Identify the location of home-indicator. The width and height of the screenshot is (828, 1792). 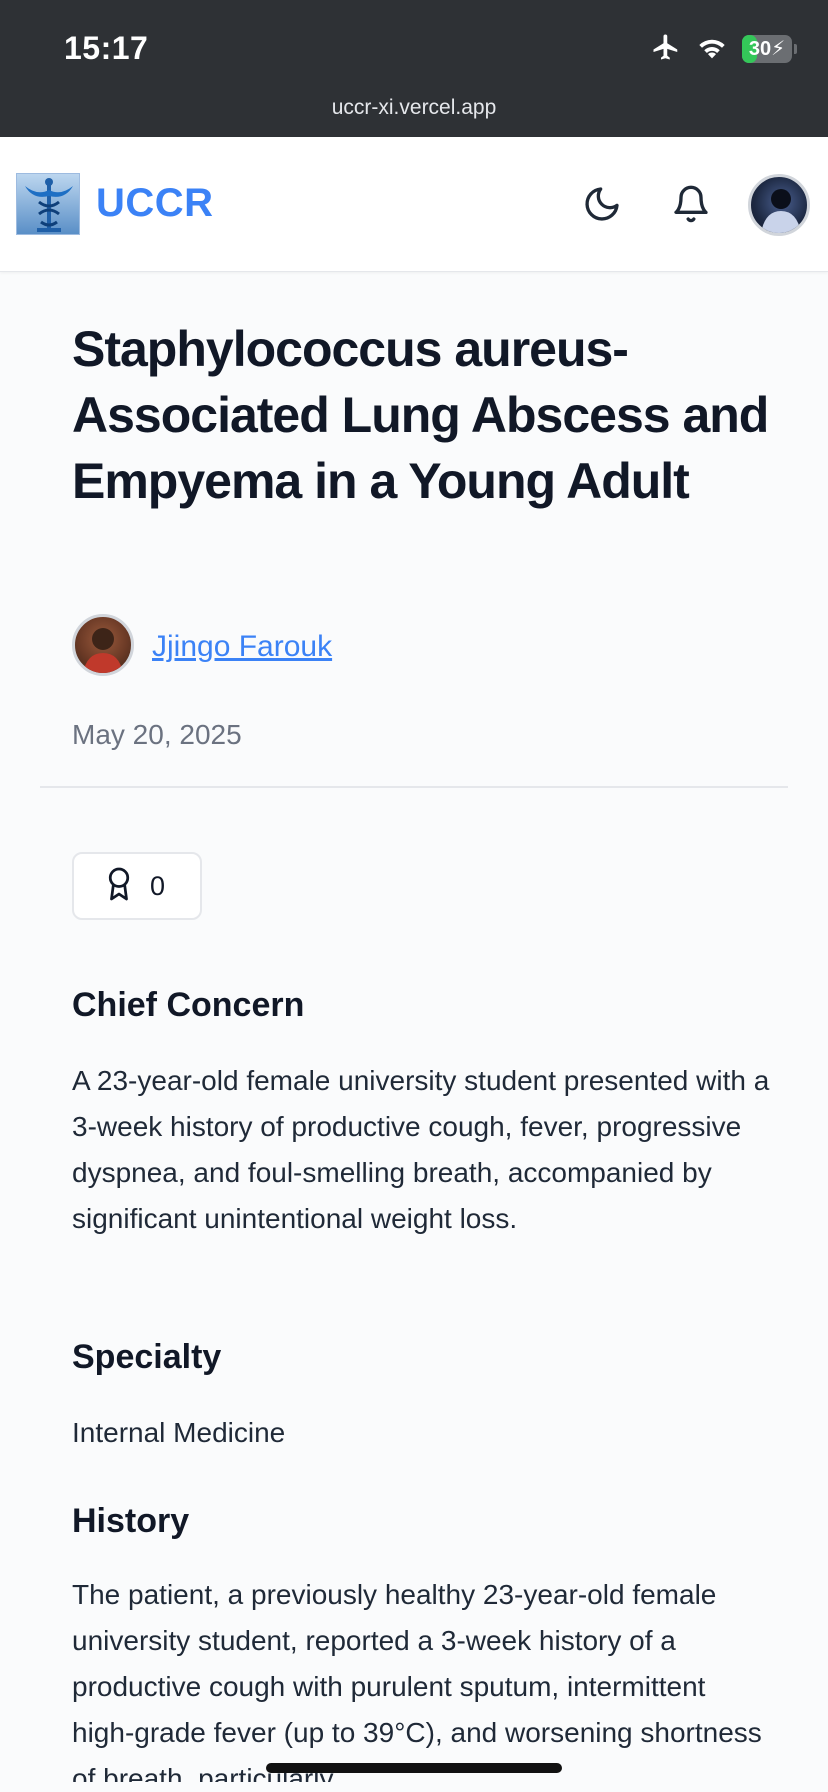
(414, 1768).